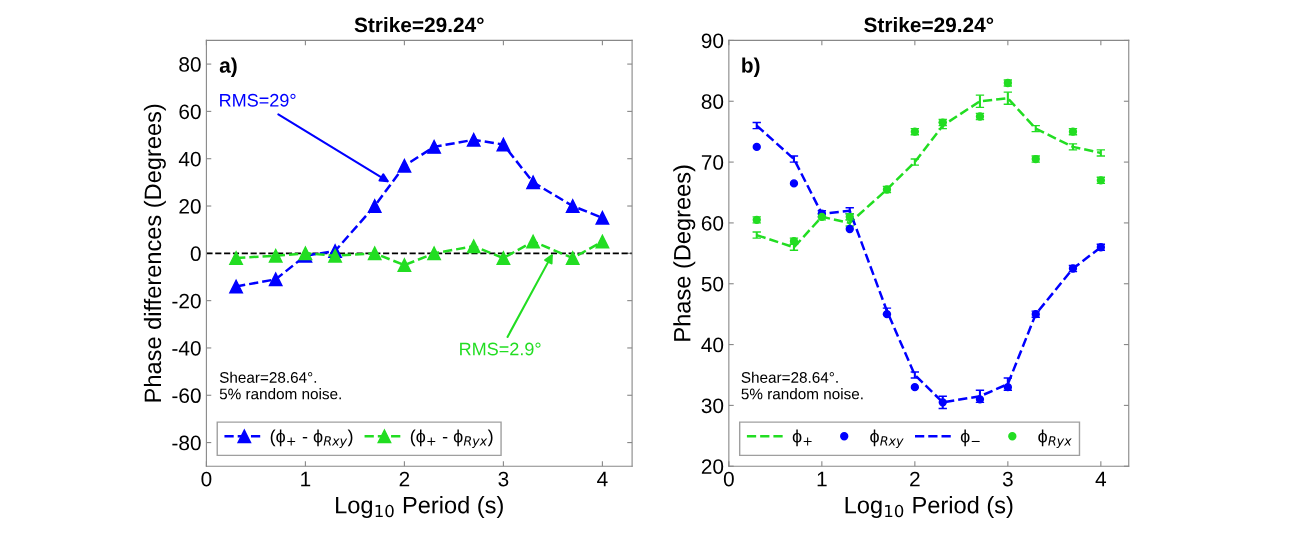  Describe the element at coordinates (451, 439) in the screenshot. I see `legend-label: (ϕ$_{+}$ - ϕ$_{Ryx}$)` at that location.